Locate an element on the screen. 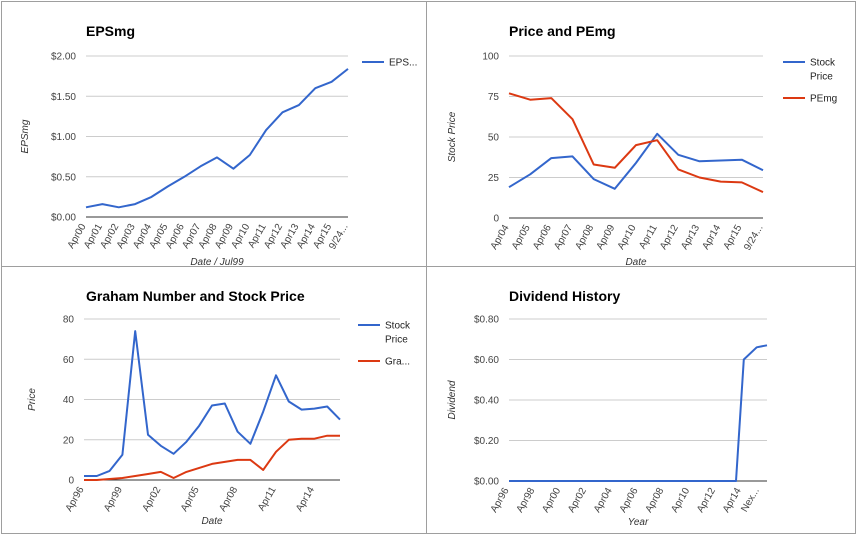 The height and width of the screenshot is (534, 857). chart-title: Price and PEmg is located at coordinates (562, 31).